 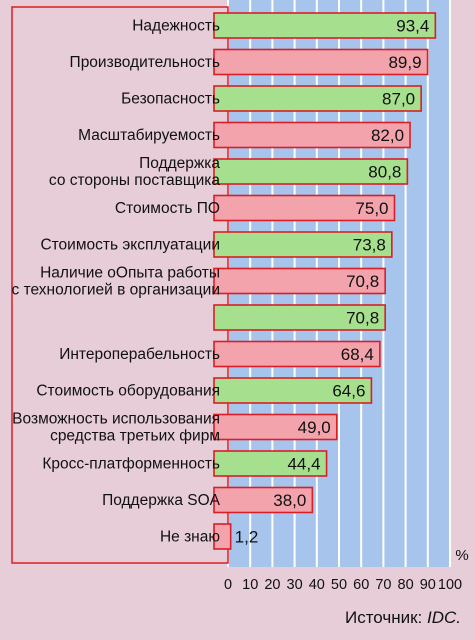 I want to click on source-name: IDC., so click(x=444, y=617).